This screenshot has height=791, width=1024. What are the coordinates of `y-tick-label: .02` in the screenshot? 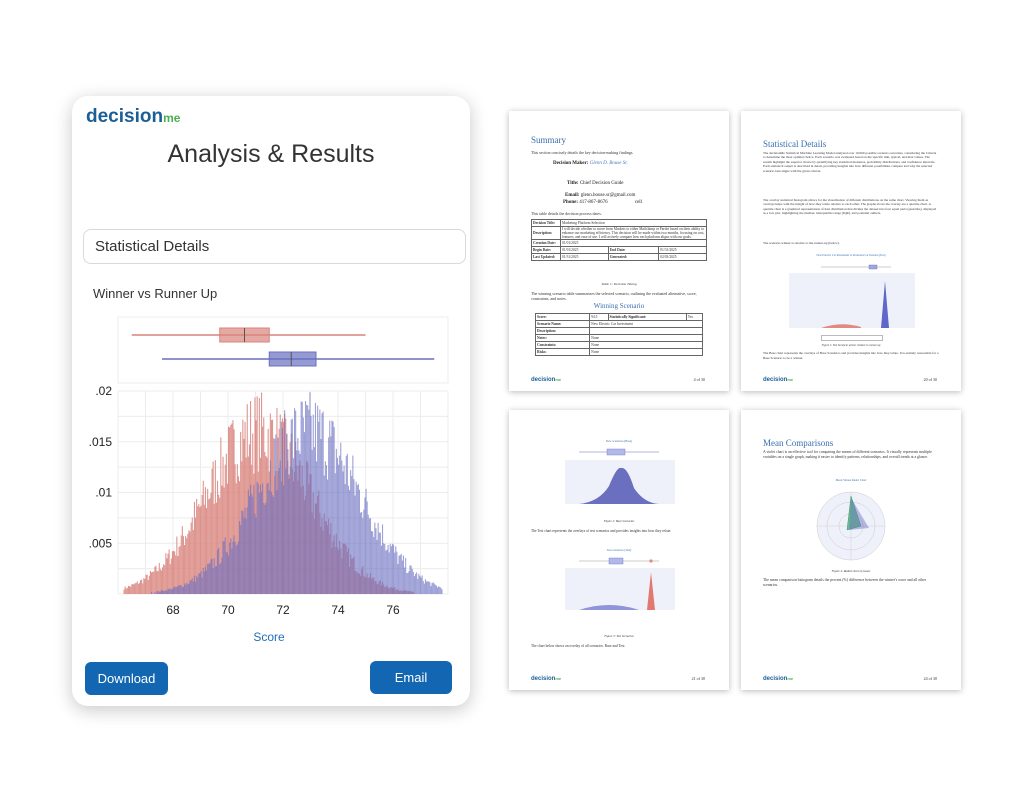 It's located at (103, 391).